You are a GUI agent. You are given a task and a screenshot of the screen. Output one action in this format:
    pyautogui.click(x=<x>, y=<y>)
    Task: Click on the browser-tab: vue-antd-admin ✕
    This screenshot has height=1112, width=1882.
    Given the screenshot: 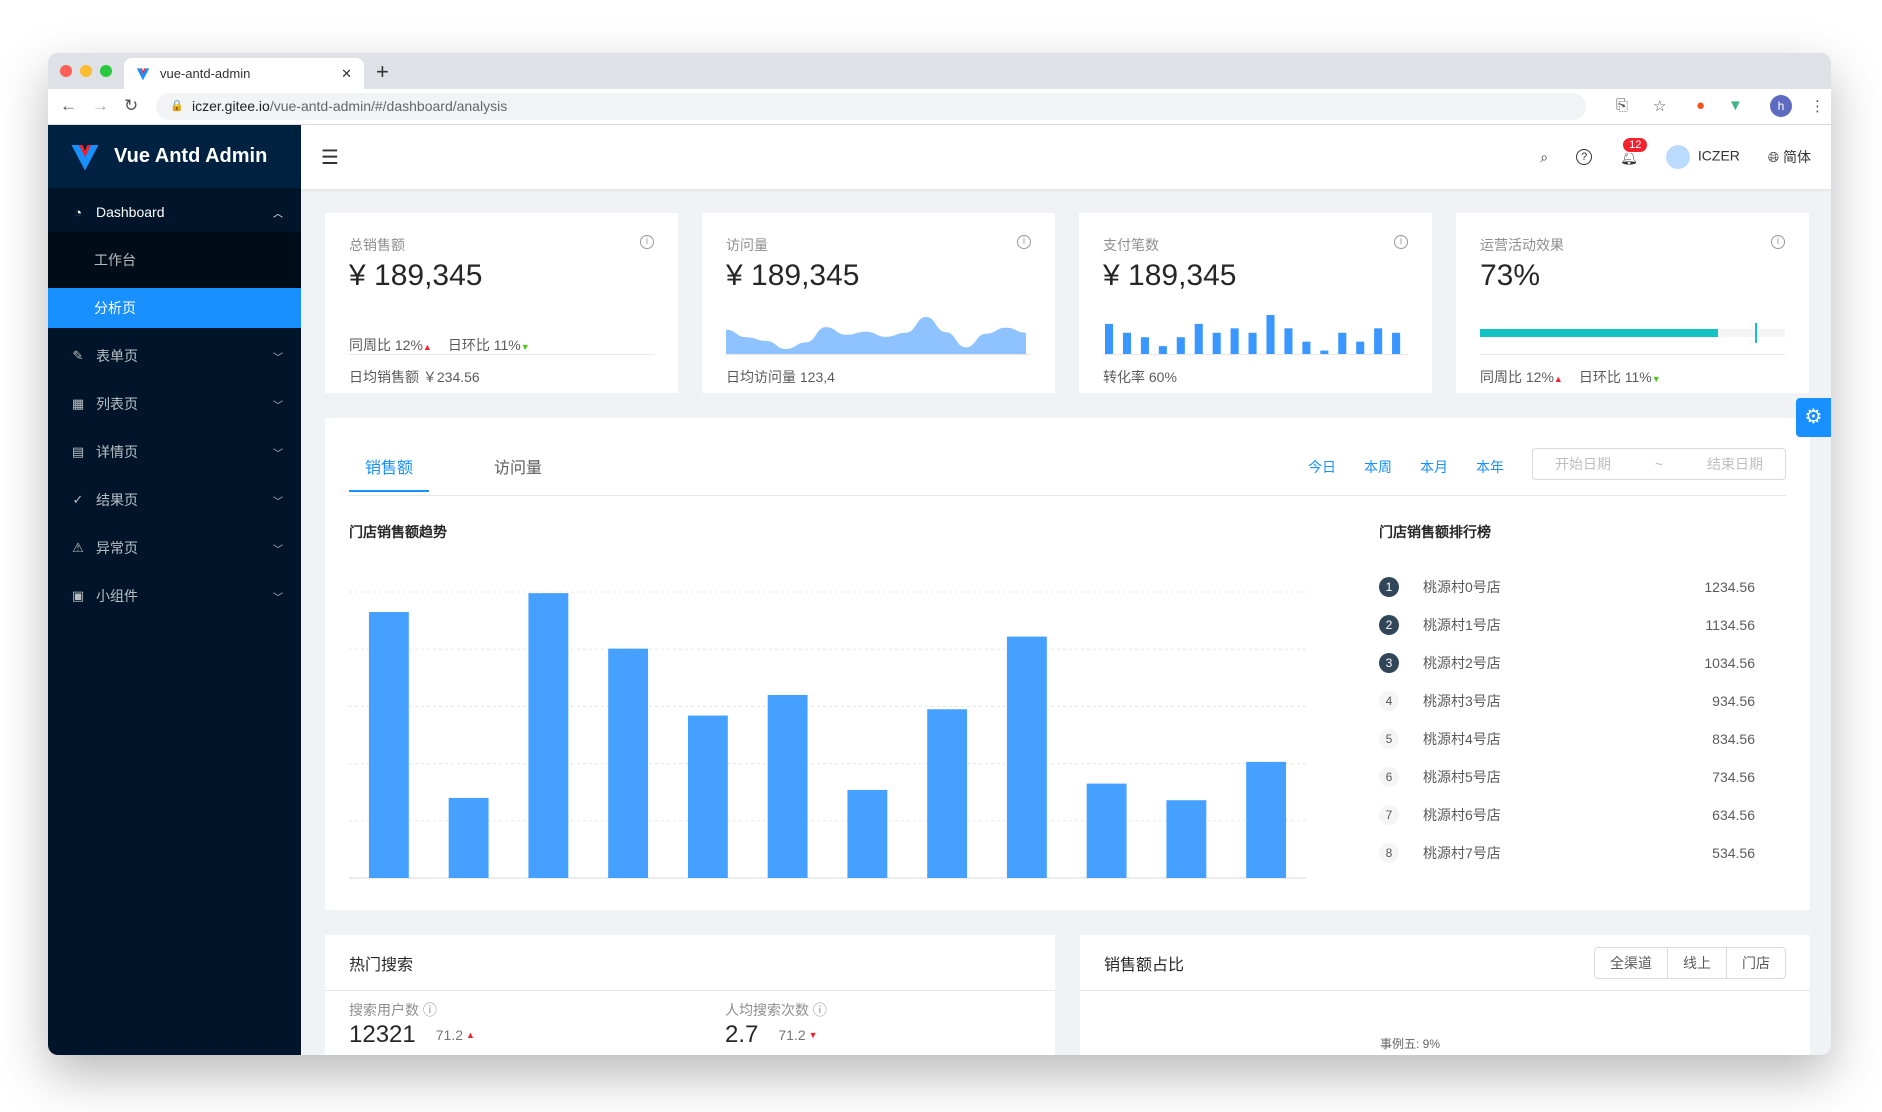 What is the action you would take?
    pyautogui.click(x=244, y=73)
    